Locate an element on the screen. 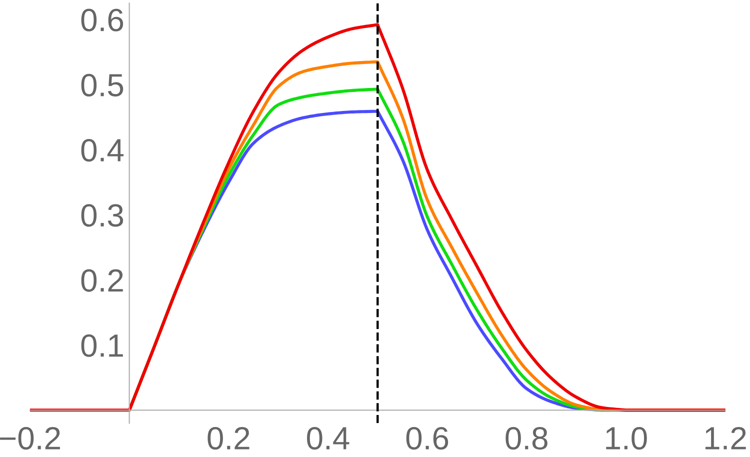 This screenshot has height=457, width=750. y-tick-label: 0.3 is located at coordinates (102, 215).